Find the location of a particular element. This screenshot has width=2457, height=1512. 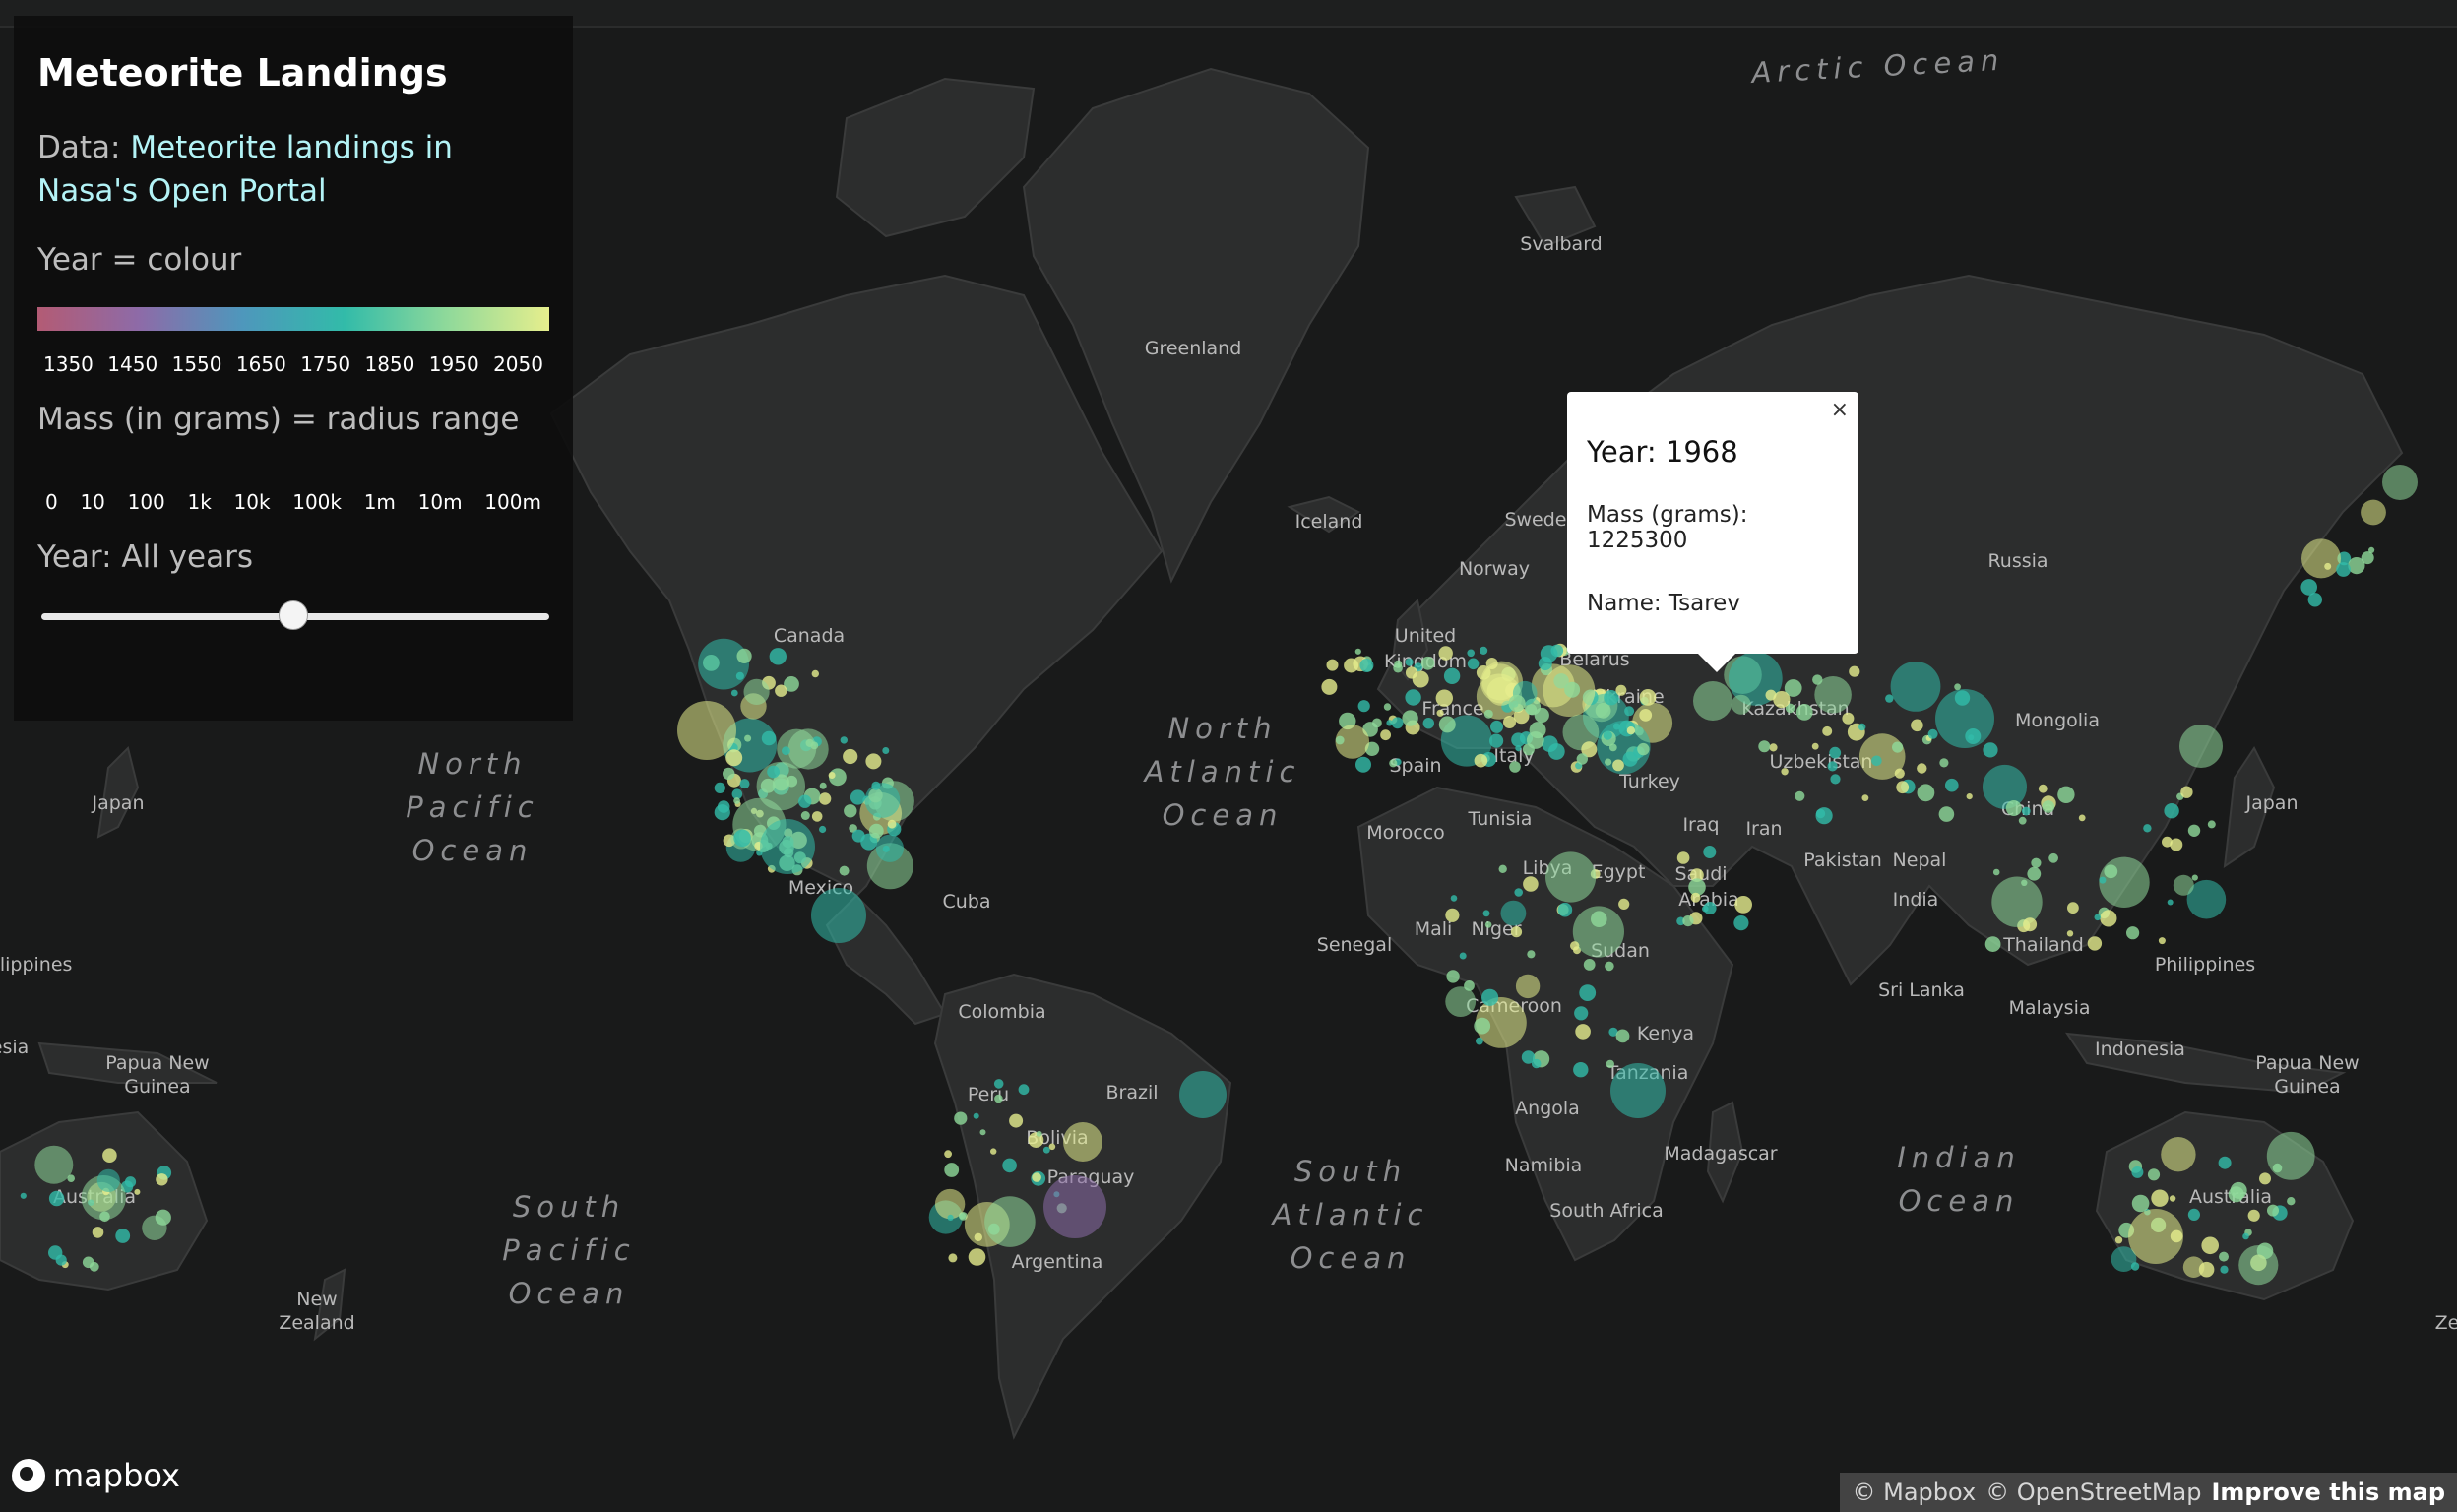

data-source-link: Meteorite landings in Nasa's Open Portal is located at coordinates (245, 169).